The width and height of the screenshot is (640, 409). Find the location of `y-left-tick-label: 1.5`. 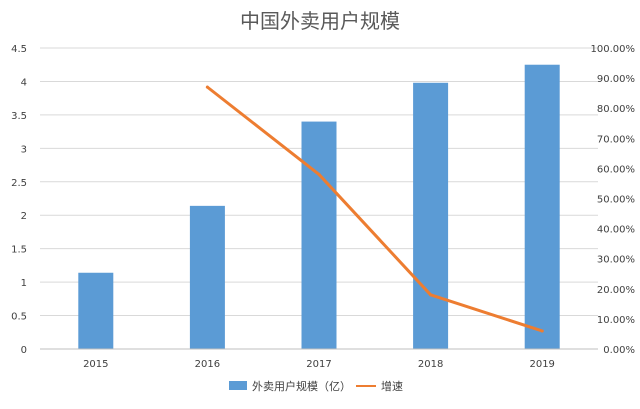

y-left-tick-label: 1.5 is located at coordinates (19, 250).